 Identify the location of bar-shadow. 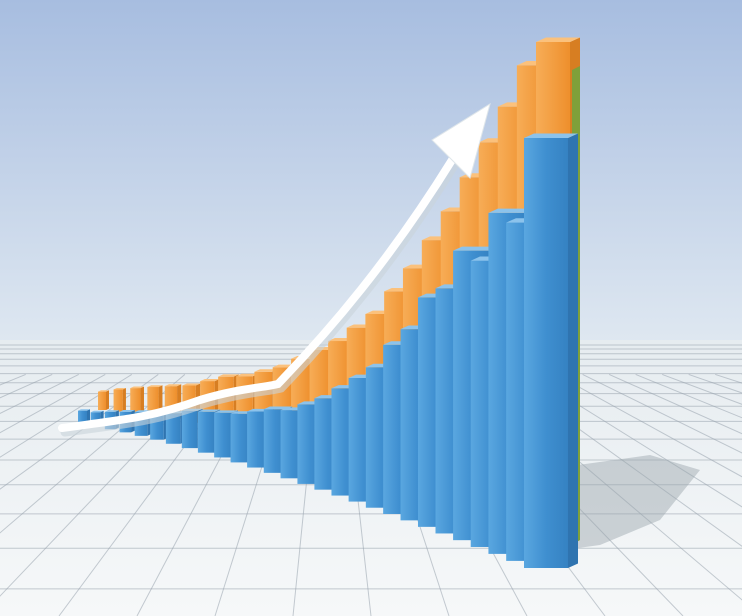
(639, 501).